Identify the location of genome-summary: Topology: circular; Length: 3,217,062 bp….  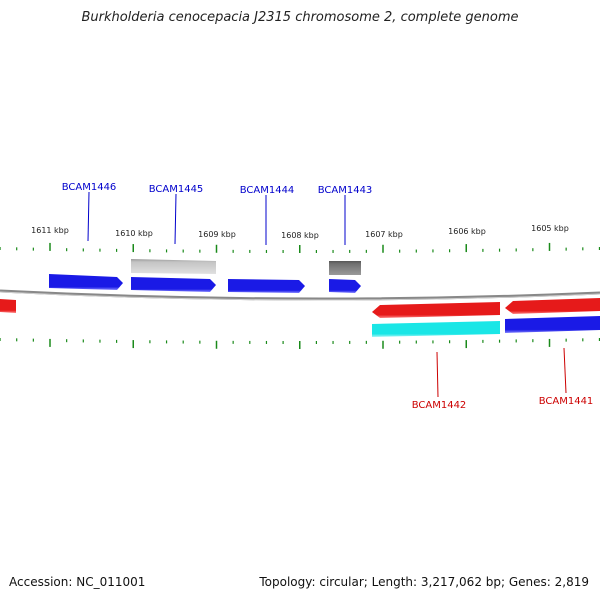
(424, 582).